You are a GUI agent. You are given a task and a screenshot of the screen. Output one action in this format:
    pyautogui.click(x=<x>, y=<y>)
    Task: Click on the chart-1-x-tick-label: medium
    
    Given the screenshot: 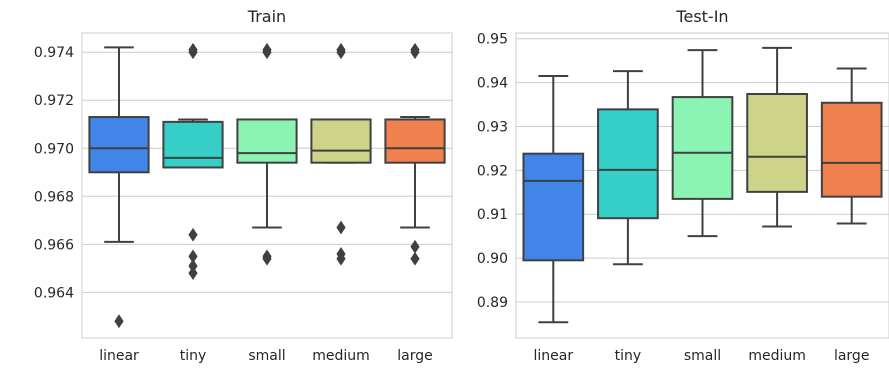 What is the action you would take?
    pyautogui.click(x=341, y=356)
    